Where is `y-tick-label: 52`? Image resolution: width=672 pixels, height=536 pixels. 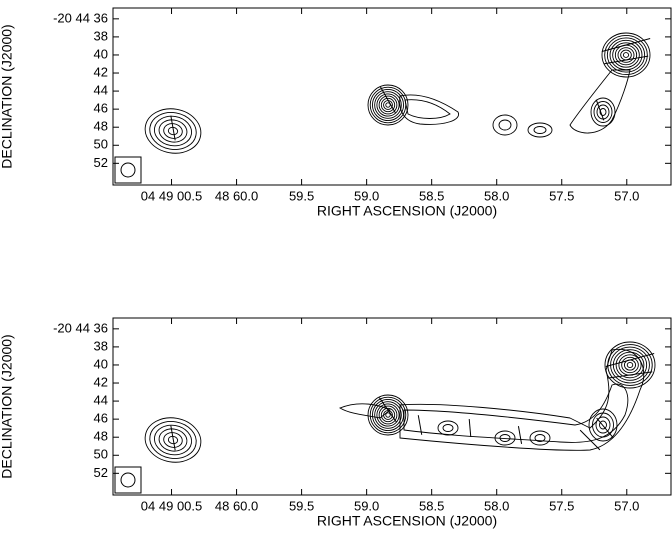
y-tick-label: 52 is located at coordinates (101, 162).